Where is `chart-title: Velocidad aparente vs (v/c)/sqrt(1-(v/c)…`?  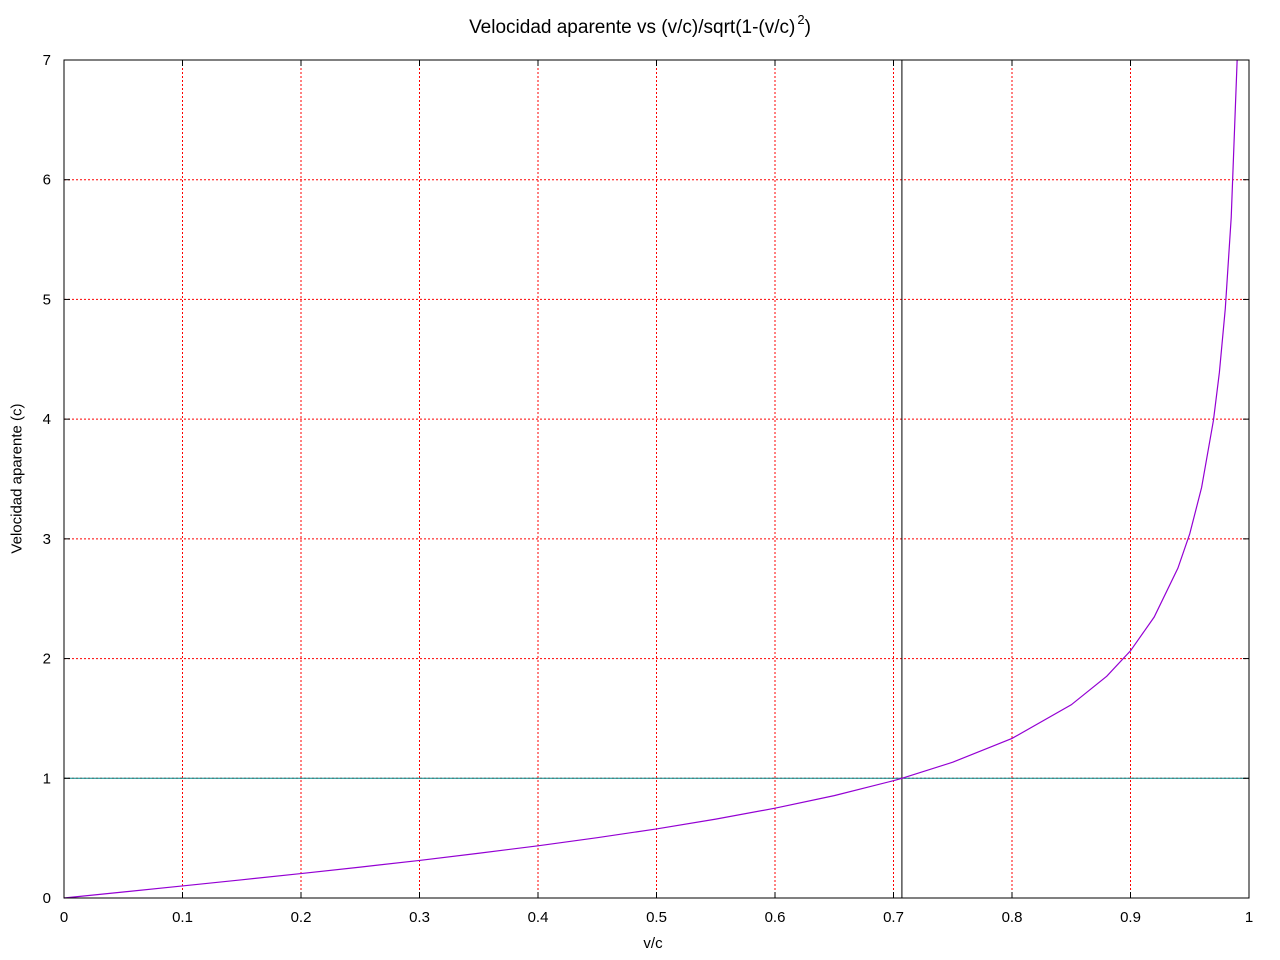 chart-title: Velocidad aparente vs (v/c)/sqrt(1-(v/c)… is located at coordinates (640, 25).